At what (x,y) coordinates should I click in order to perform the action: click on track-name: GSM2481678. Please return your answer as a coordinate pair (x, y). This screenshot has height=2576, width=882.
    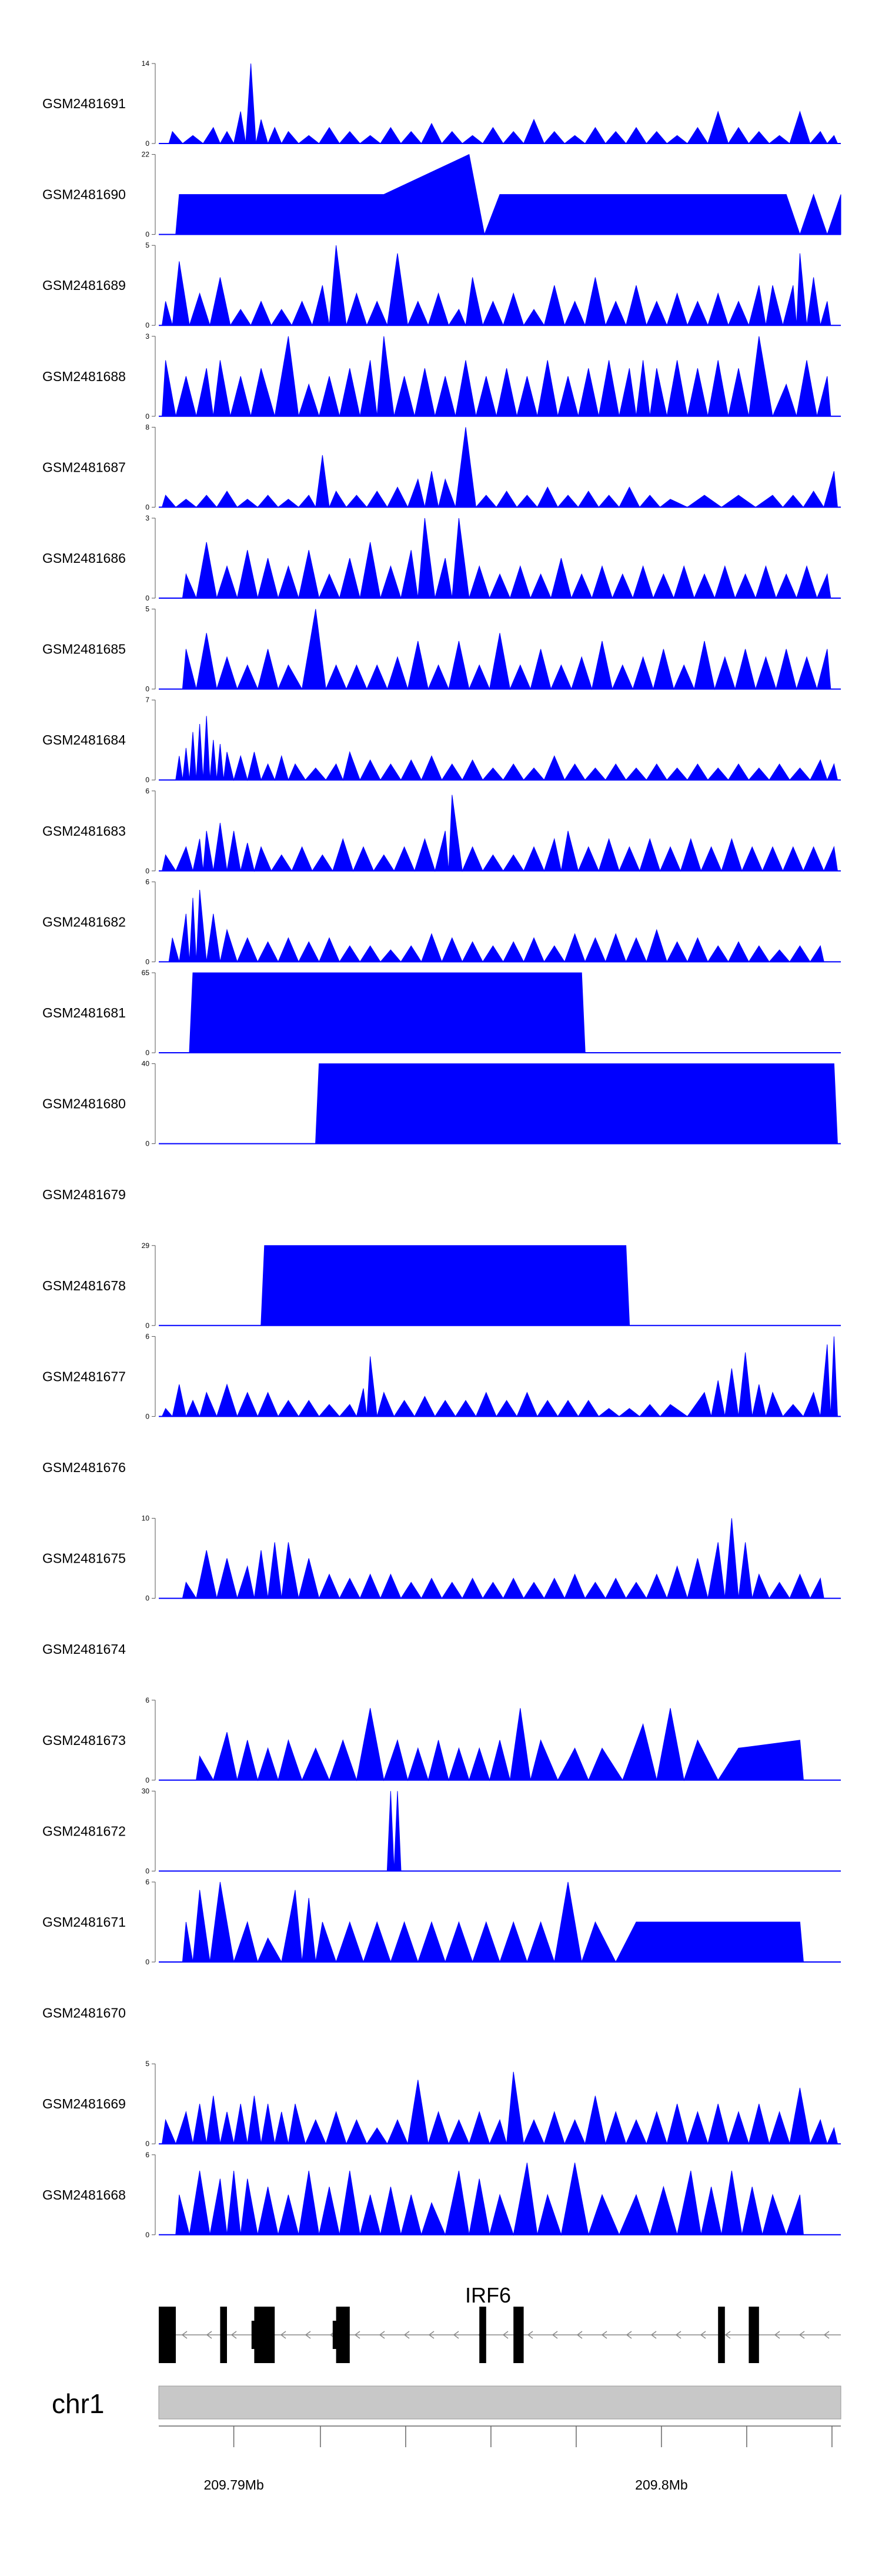
    Looking at the image, I should click on (84, 1285).